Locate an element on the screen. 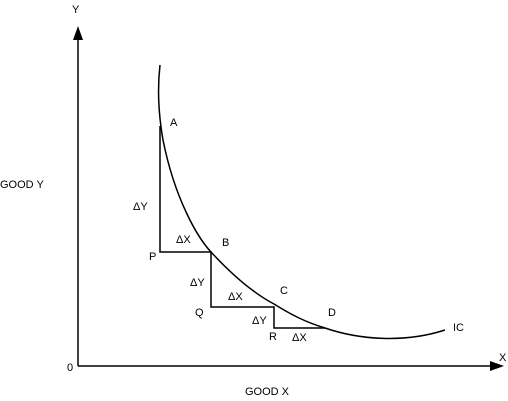  x-arrow is located at coordinates (497, 366).